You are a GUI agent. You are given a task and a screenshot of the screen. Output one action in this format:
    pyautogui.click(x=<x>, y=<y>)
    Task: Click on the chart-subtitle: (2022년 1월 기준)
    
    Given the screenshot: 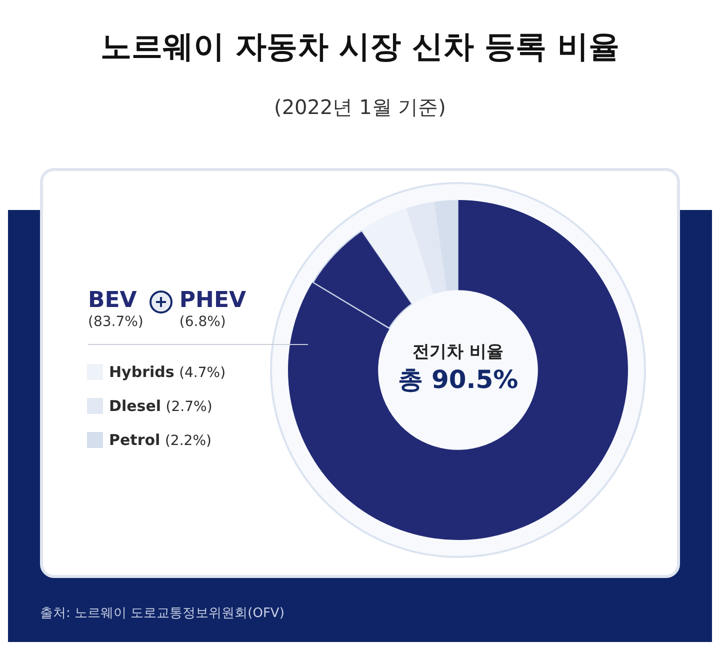 What is the action you would take?
    pyautogui.click(x=360, y=107)
    